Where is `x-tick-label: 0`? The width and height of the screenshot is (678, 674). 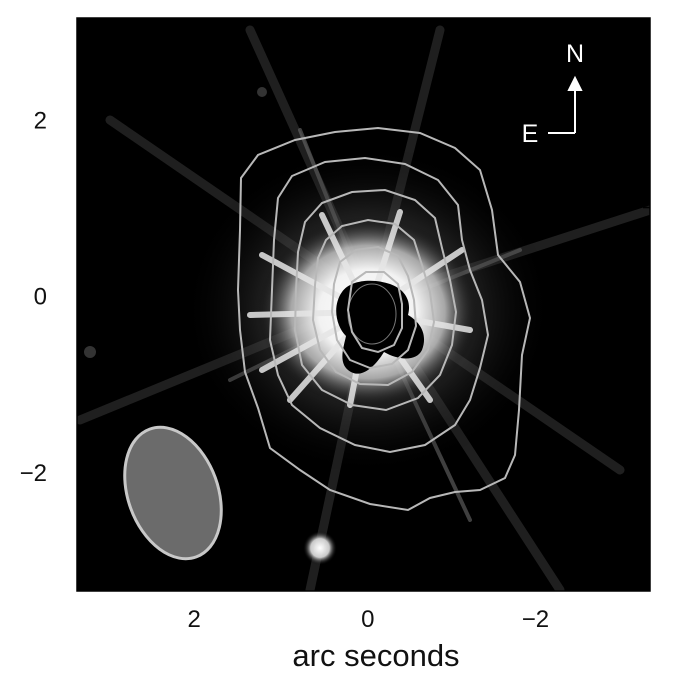 x-tick-label: 0 is located at coordinates (367, 619).